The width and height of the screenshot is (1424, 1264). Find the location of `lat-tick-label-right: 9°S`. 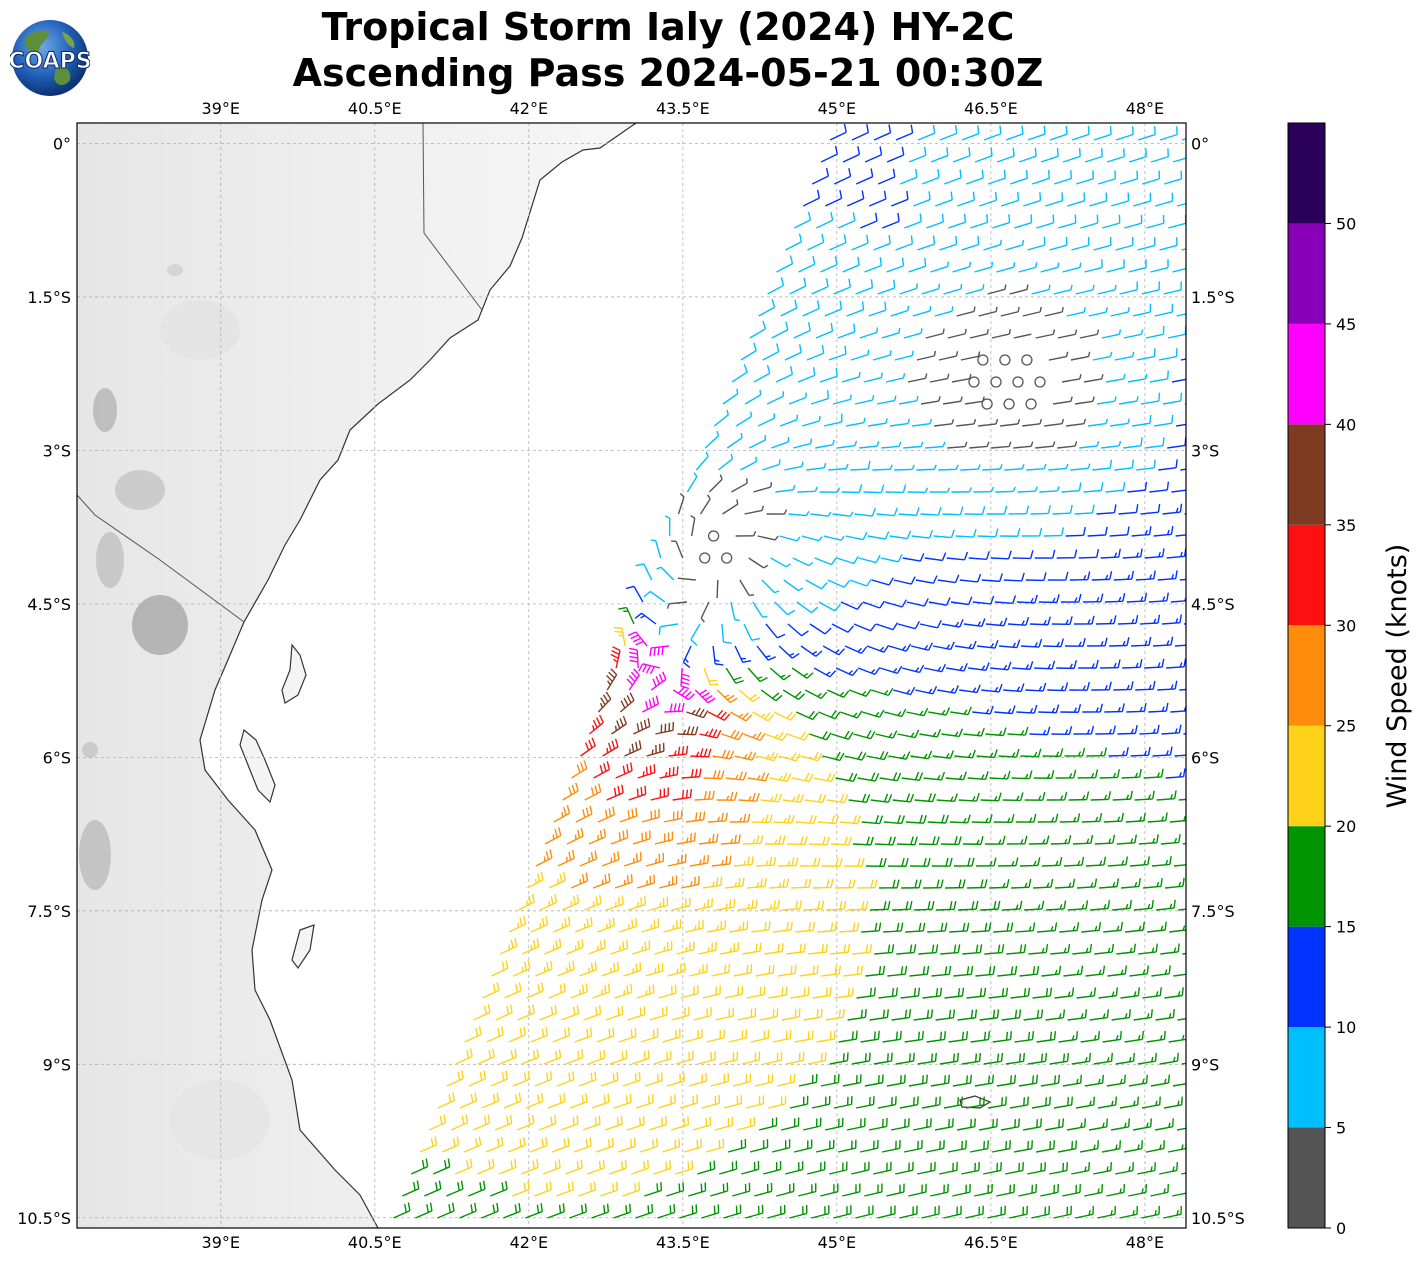

lat-tick-label-right: 9°S is located at coordinates (1205, 1064).